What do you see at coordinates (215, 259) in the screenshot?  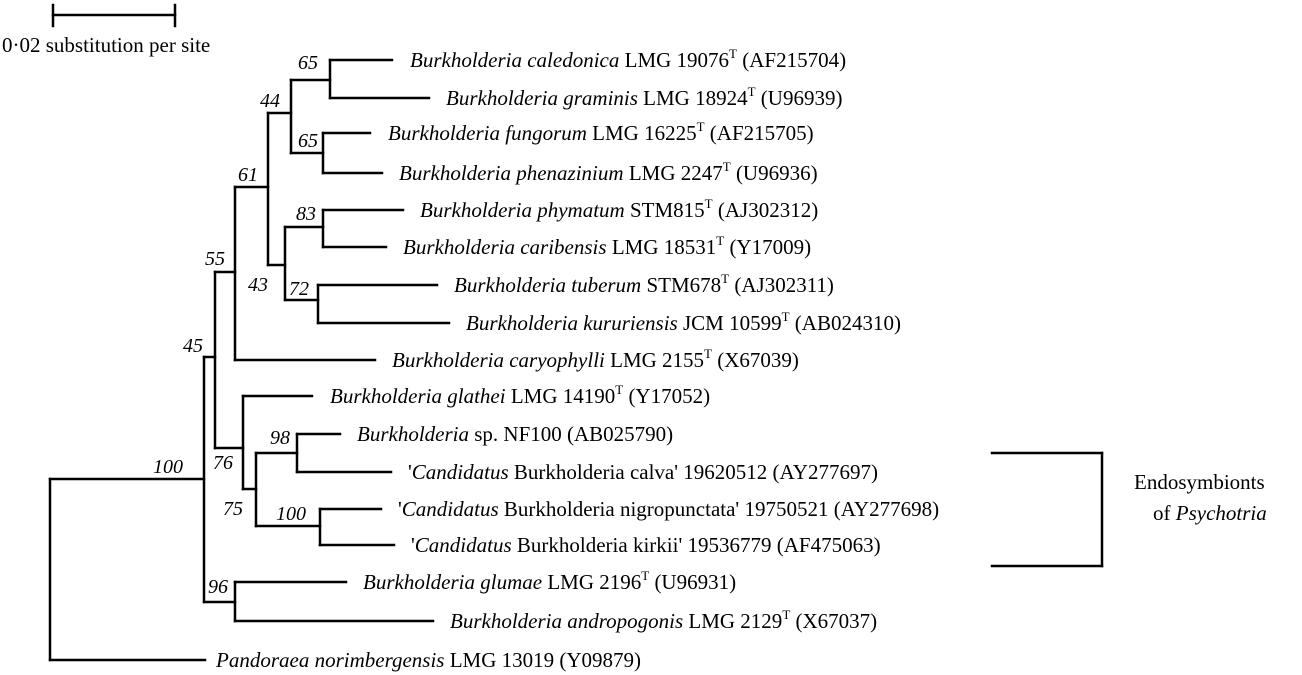 I see `bootstrap-55: 55` at bounding box center [215, 259].